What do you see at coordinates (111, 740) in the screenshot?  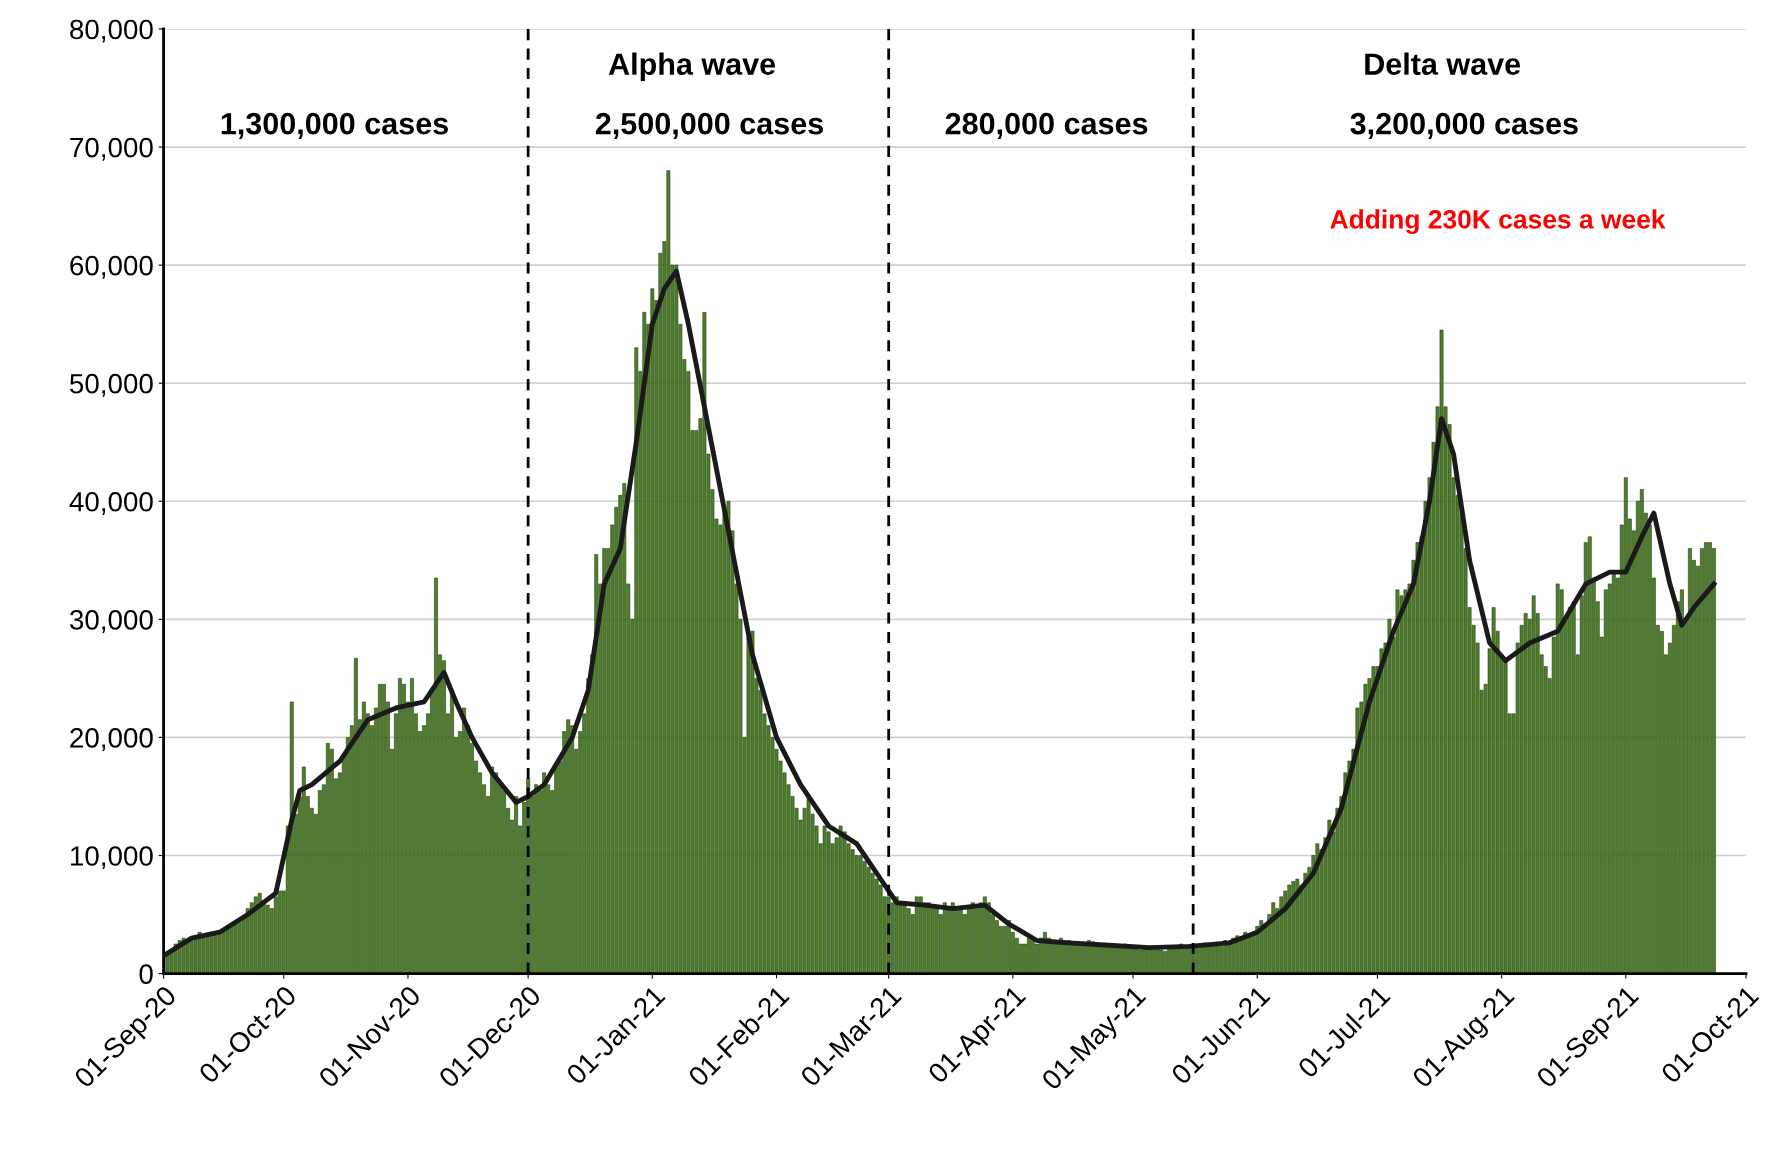 I see `y-tick-label: 20,000` at bounding box center [111, 740].